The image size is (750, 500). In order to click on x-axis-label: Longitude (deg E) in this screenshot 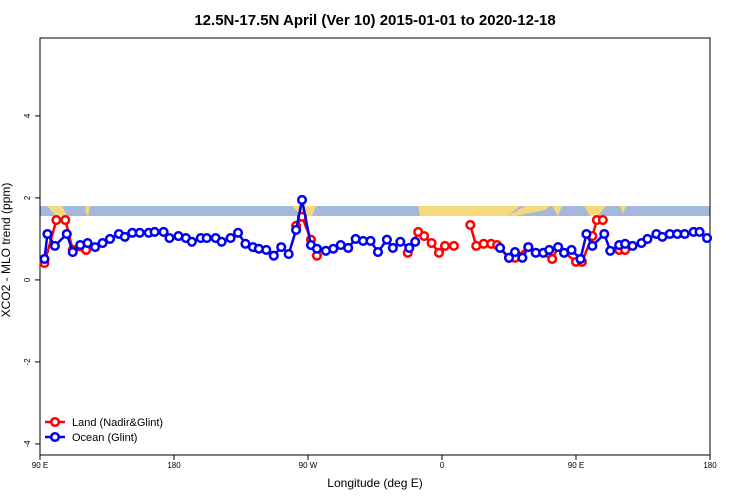, I will do `click(374, 483)`.